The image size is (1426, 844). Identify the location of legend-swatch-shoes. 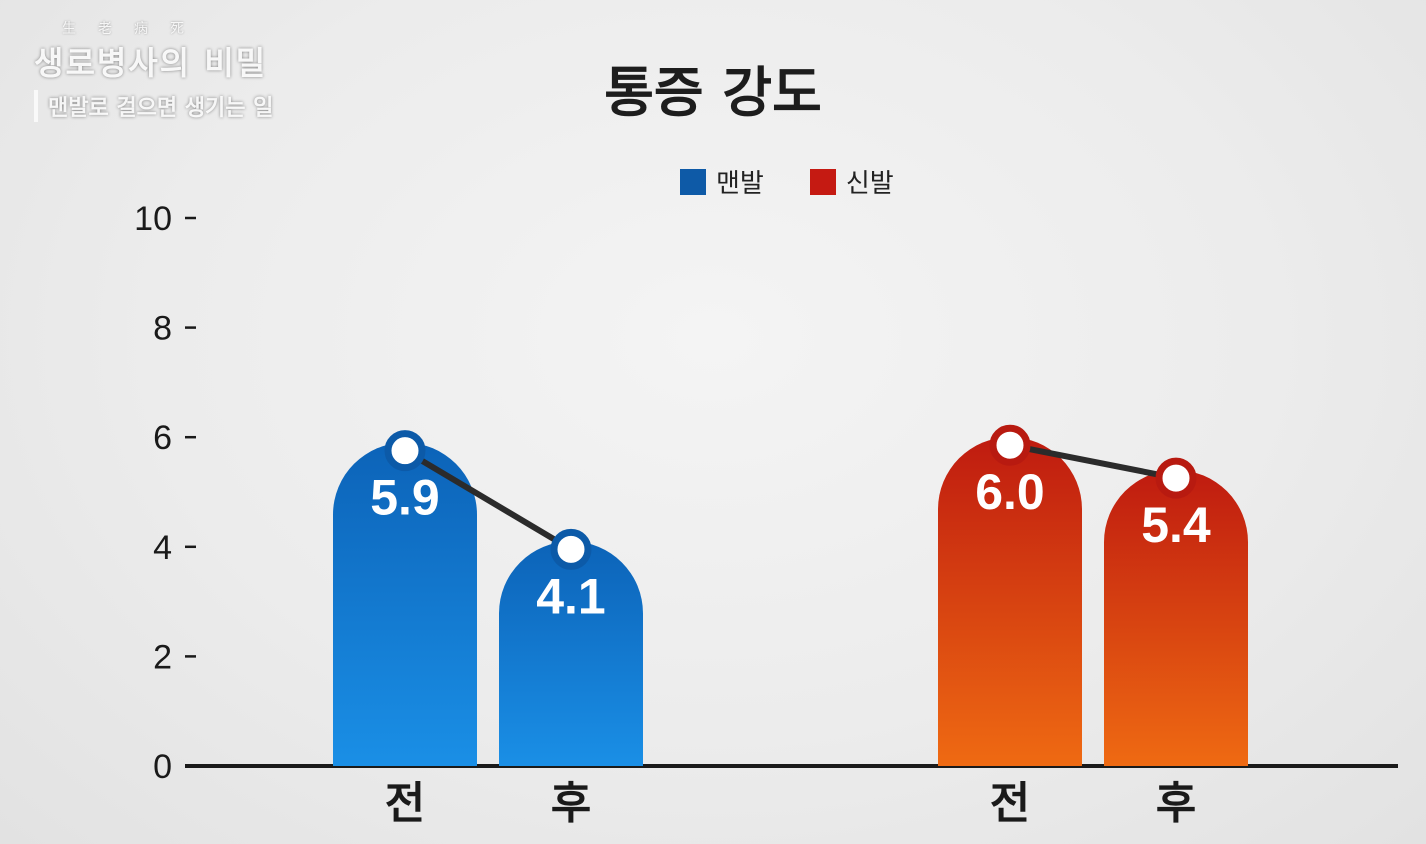
(822, 181).